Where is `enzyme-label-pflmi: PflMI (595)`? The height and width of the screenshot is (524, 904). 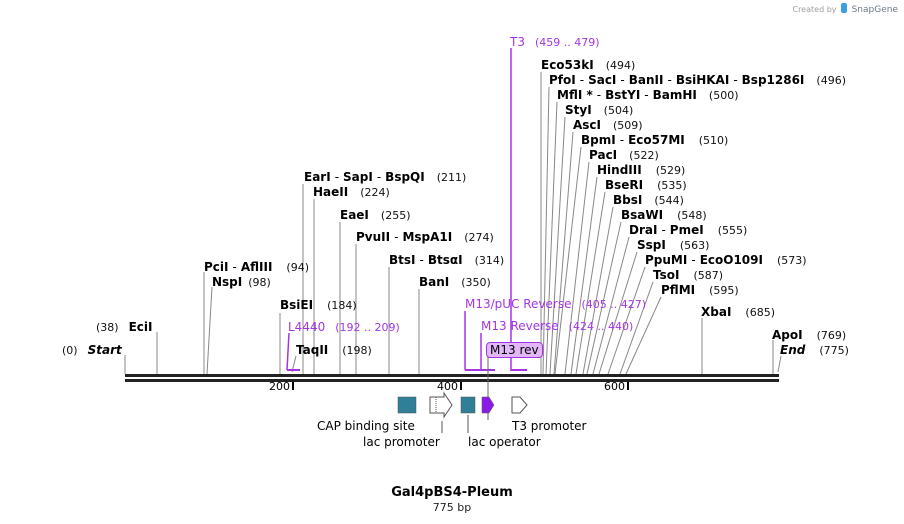
enzyme-label-pflmi: PflMI (595) is located at coordinates (700, 290).